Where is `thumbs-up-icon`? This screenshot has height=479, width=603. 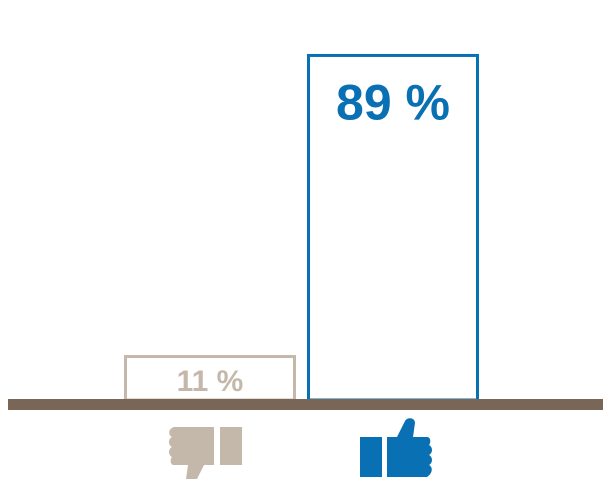 thumbs-up-icon is located at coordinates (396, 447).